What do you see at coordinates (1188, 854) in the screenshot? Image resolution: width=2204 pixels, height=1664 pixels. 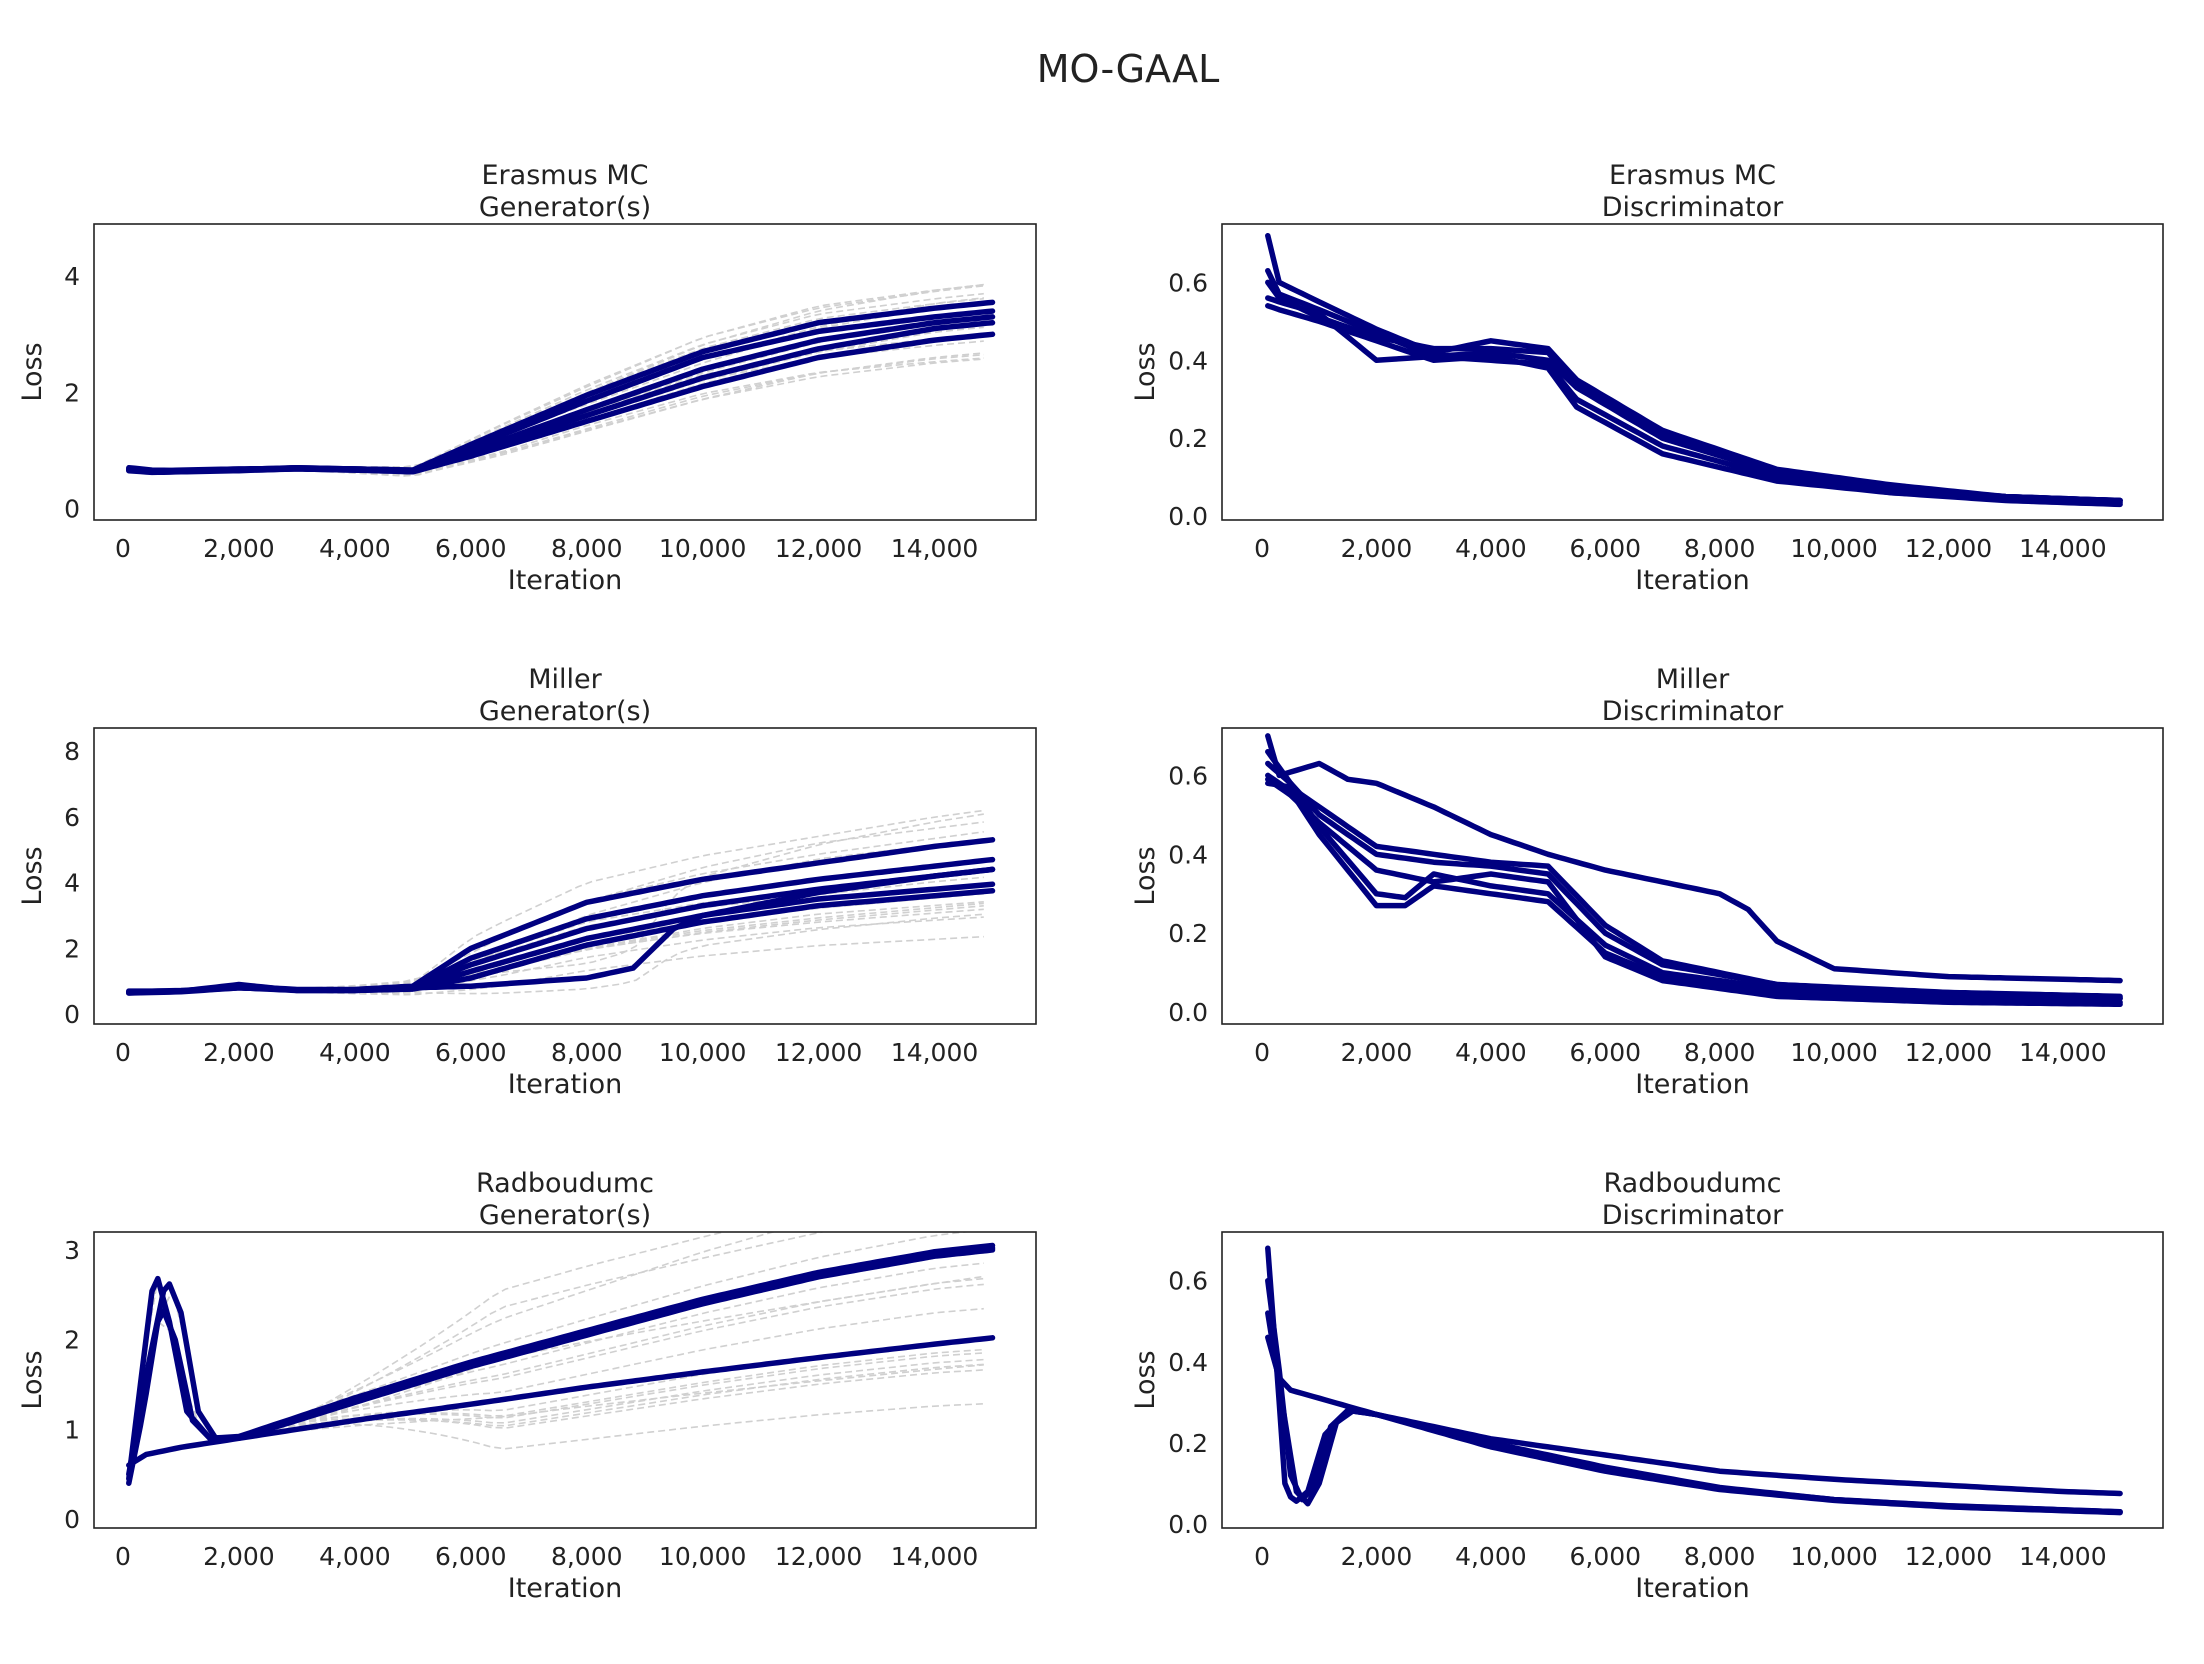 I see `y-tick-label: 0.4` at bounding box center [1188, 854].